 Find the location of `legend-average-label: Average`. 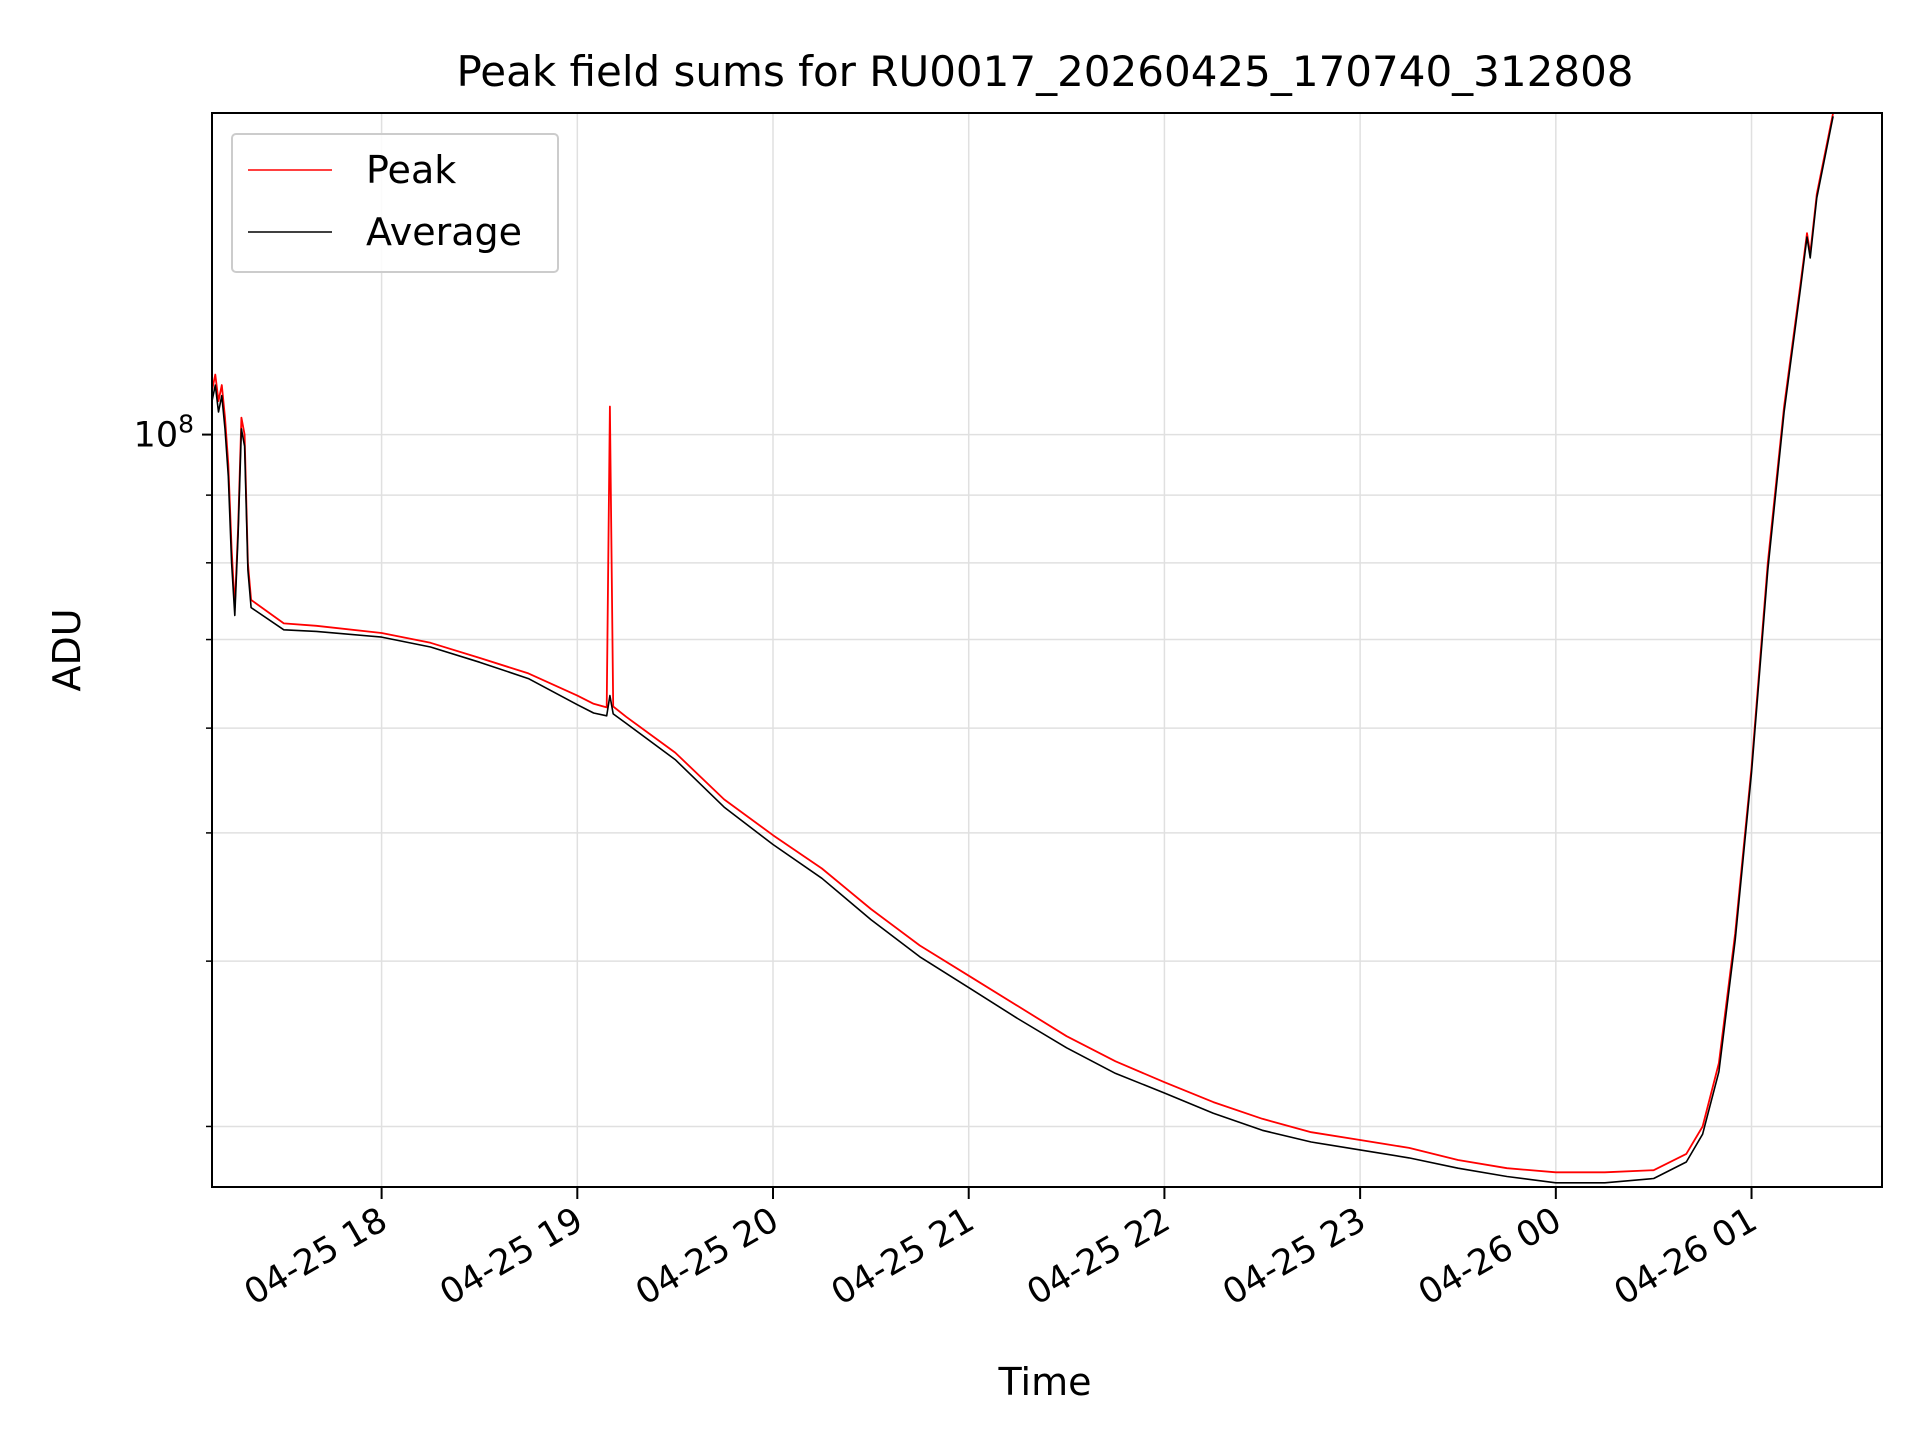

legend-average-label: Average is located at coordinates (444, 232).